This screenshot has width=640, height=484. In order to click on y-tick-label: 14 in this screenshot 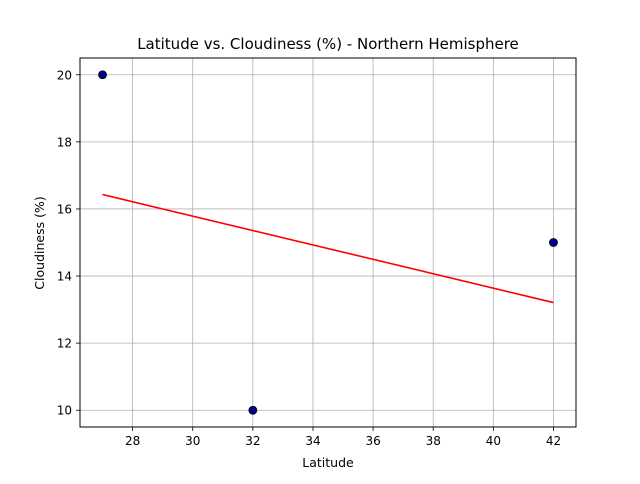, I will do `click(64, 277)`.